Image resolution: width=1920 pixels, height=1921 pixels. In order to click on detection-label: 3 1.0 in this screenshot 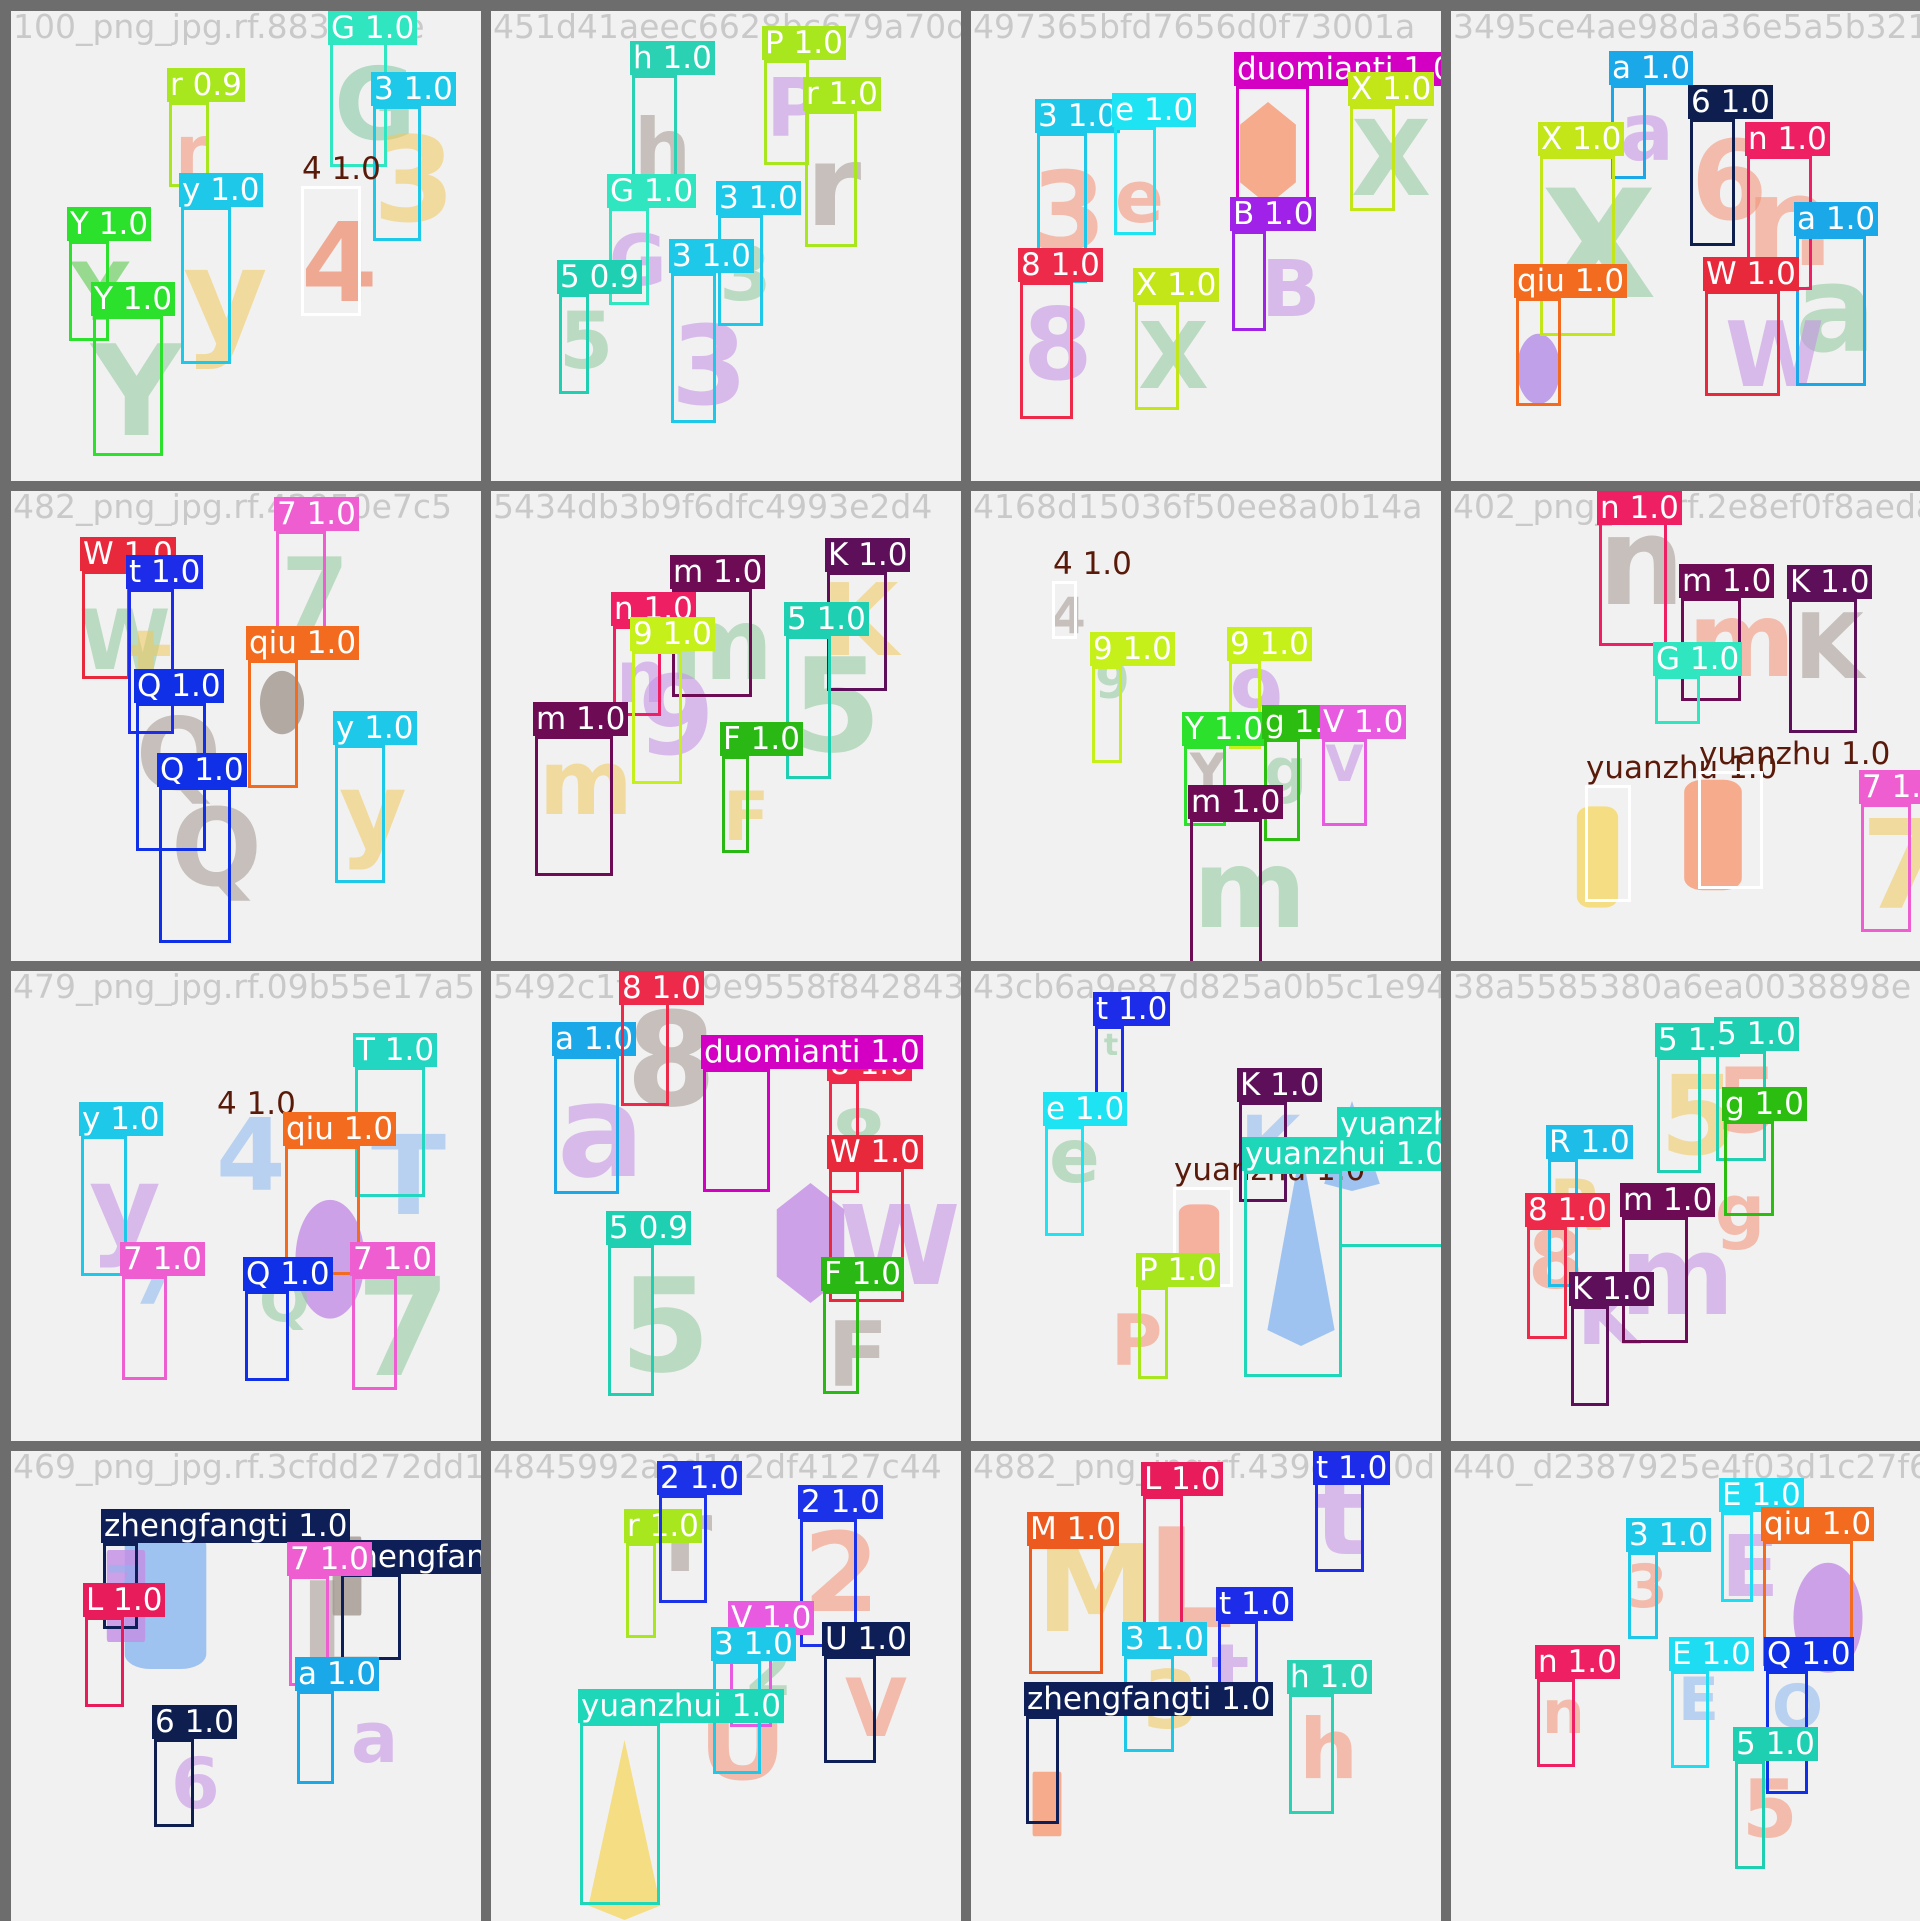, I will do `click(1668, 1535)`.